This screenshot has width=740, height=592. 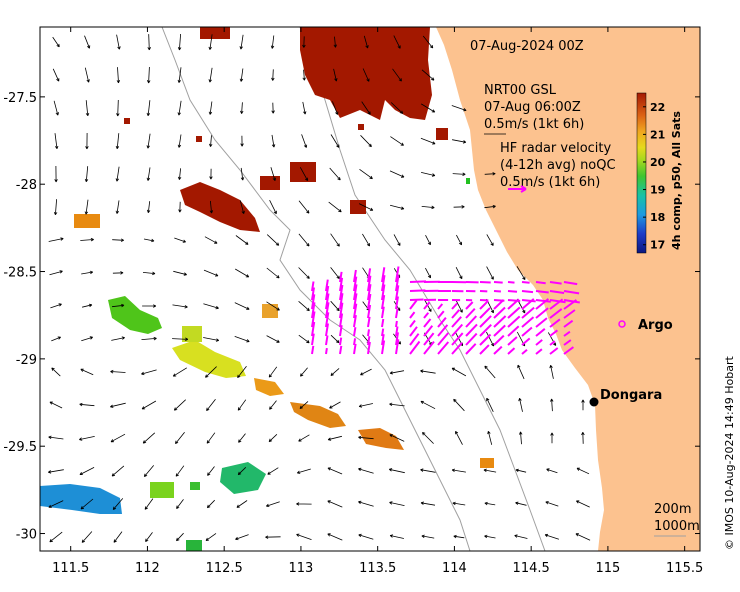 I want to click on y-tick-label: -29.5, so click(x=20, y=447).